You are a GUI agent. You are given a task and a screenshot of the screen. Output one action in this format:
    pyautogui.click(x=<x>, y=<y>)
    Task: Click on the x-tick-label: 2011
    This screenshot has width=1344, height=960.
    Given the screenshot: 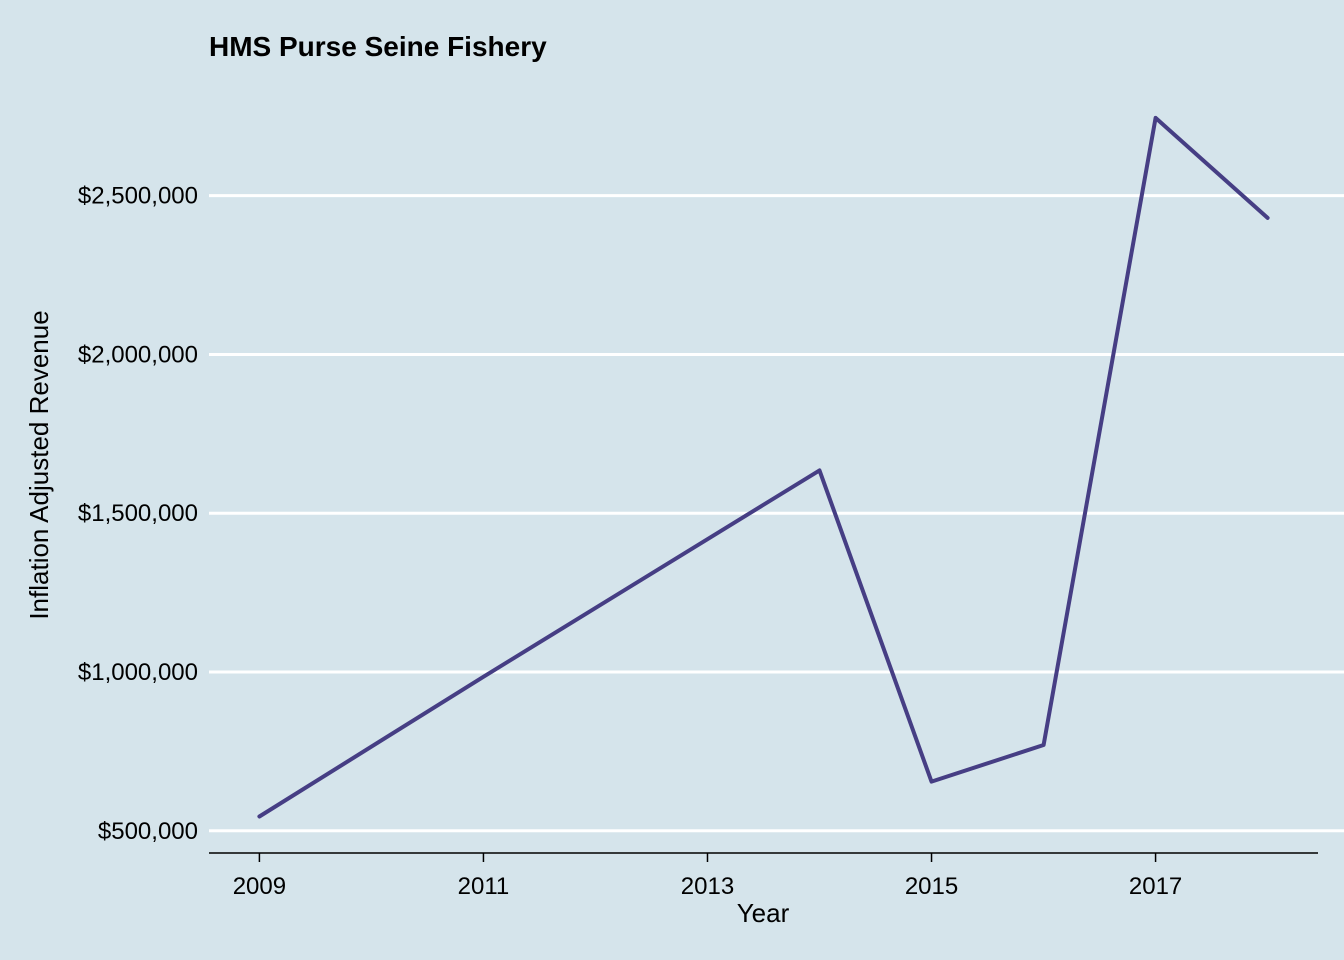 What is the action you would take?
    pyautogui.click(x=484, y=886)
    